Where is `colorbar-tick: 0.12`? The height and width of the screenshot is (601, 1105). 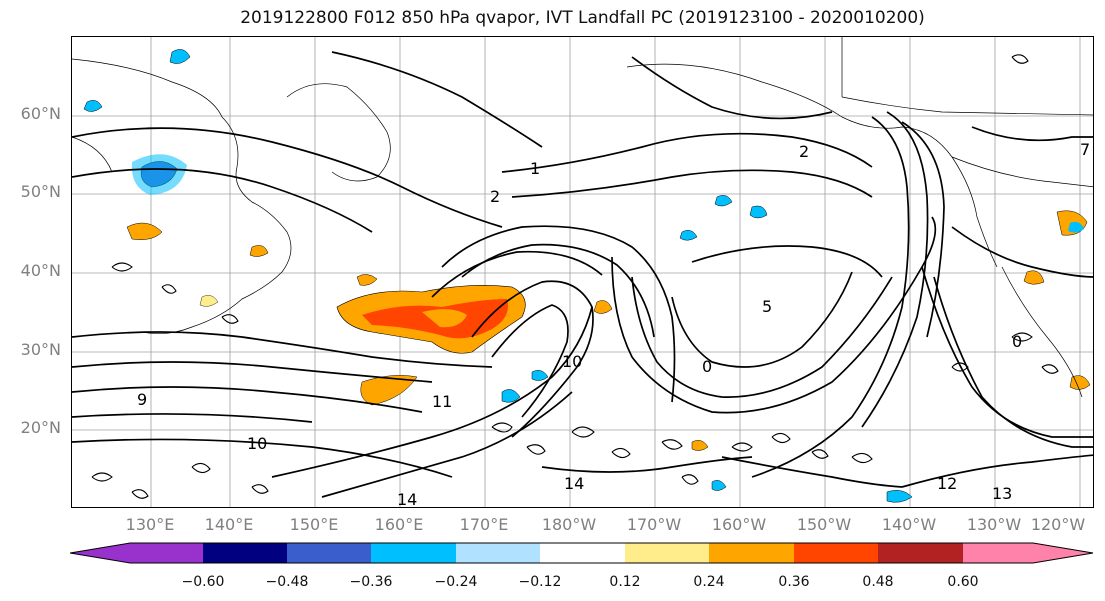 colorbar-tick: 0.12 is located at coordinates (625, 582).